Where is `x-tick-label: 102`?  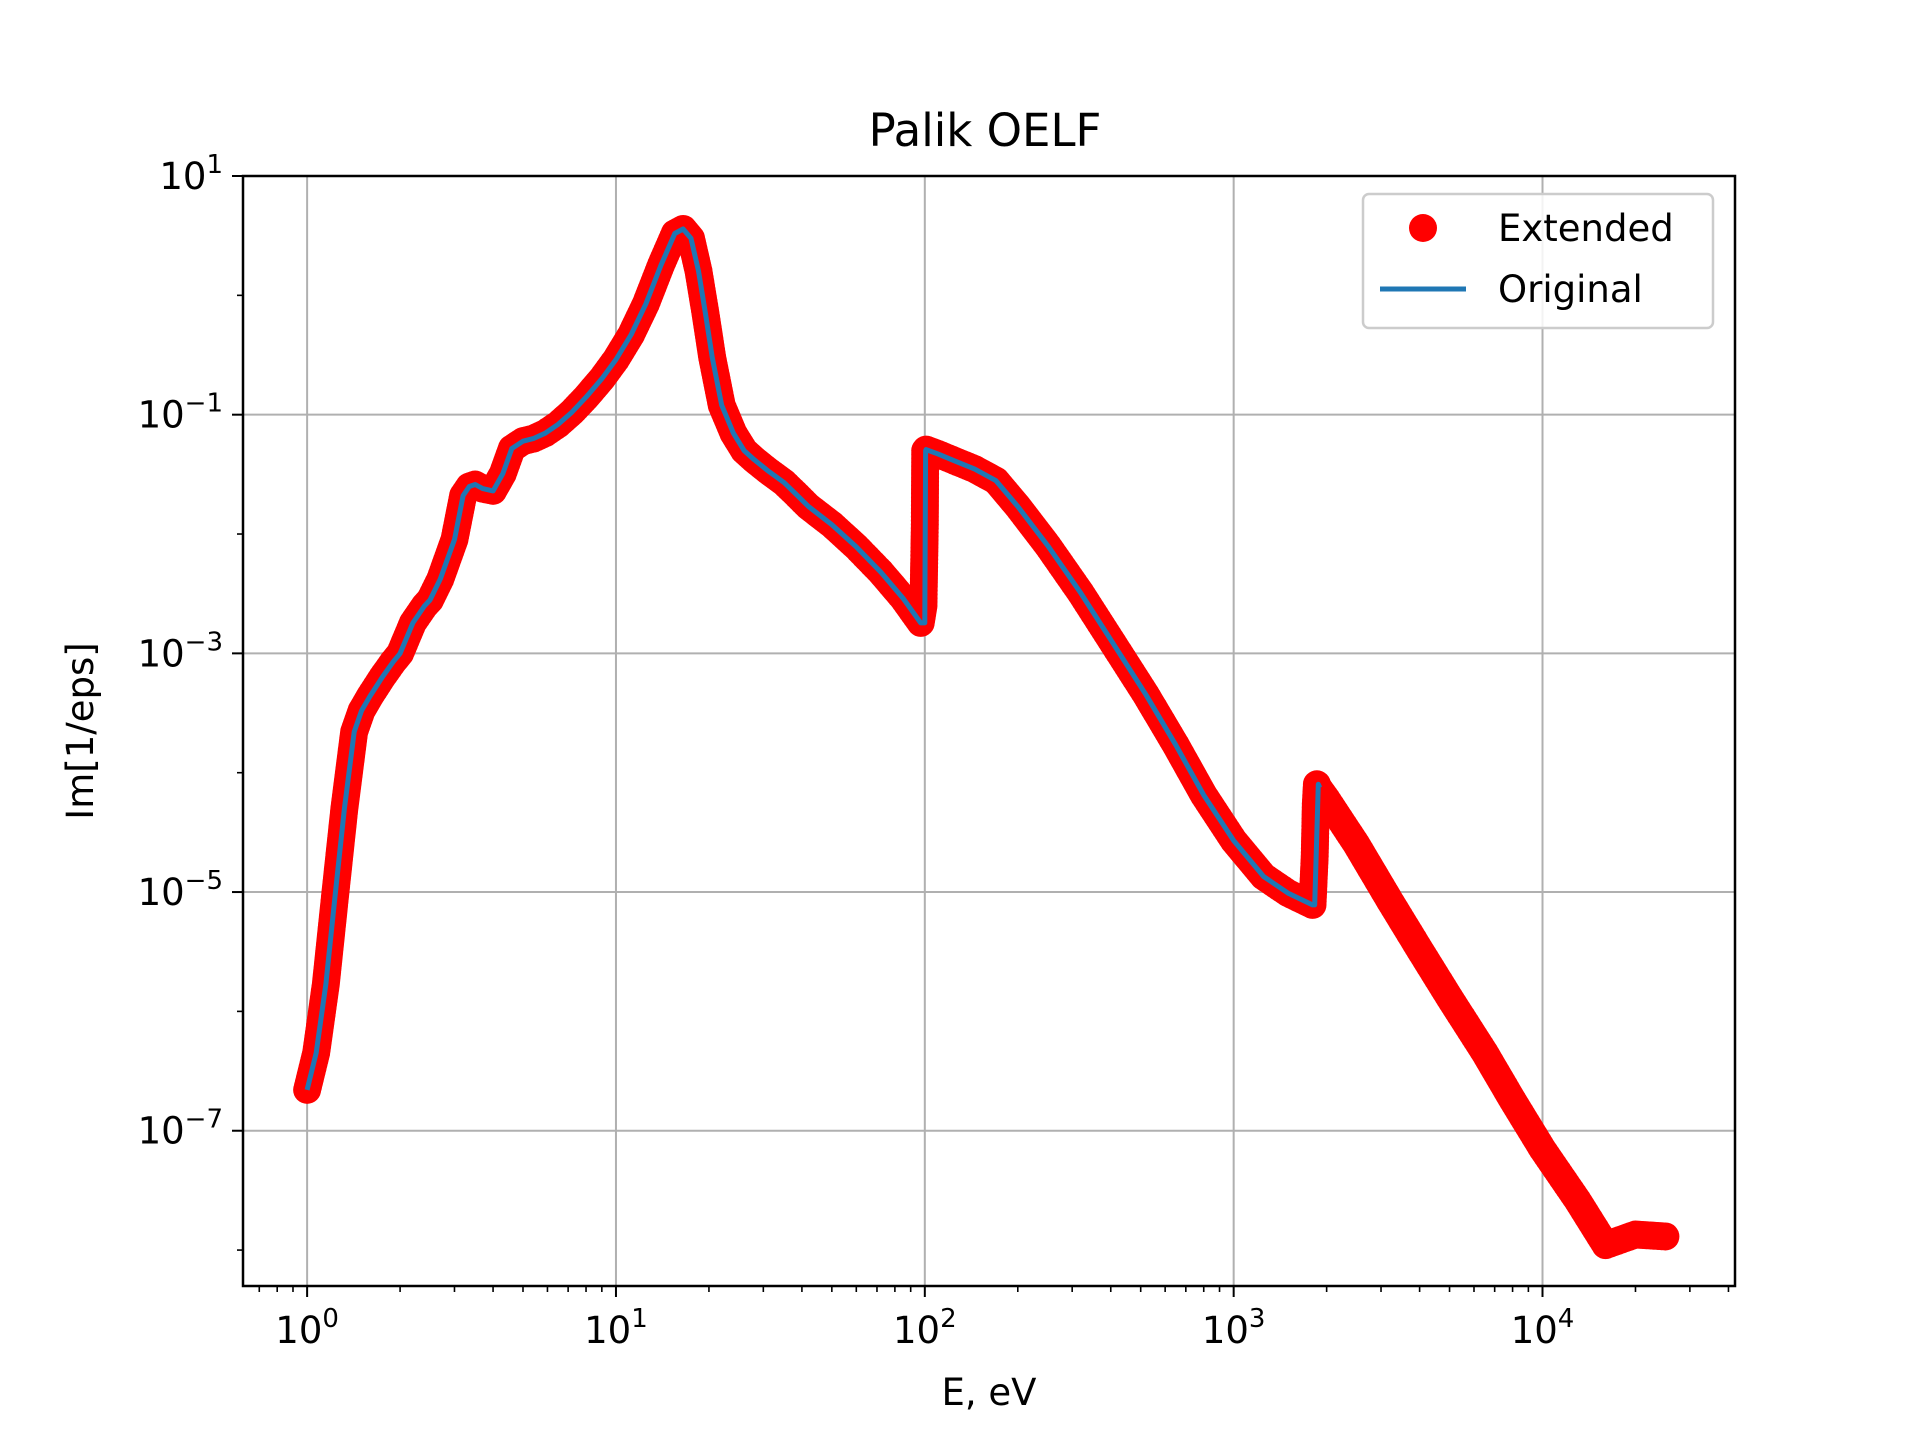
x-tick-label: 102 is located at coordinates (925, 1328).